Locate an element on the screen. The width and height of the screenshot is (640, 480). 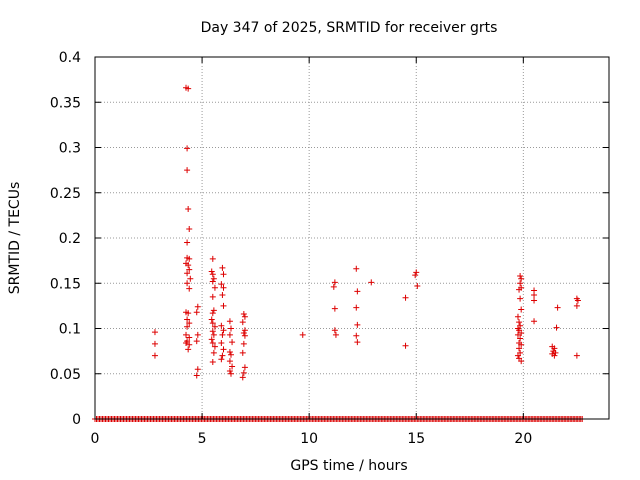
y-tick-label: 0.3 is located at coordinates (70, 149).